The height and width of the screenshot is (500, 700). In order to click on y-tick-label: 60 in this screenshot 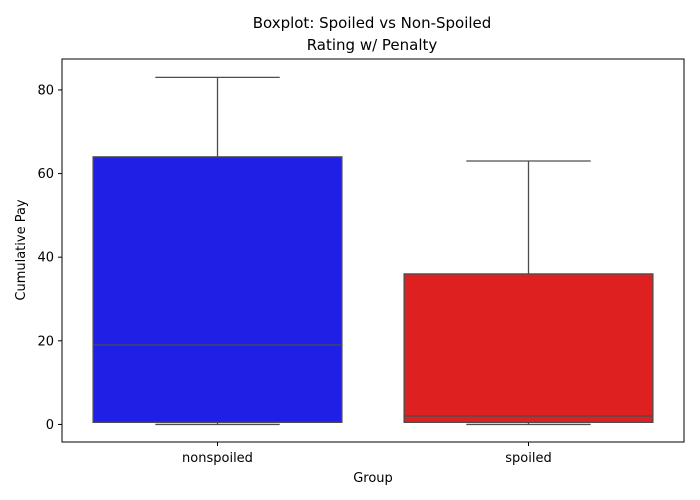, I will do `click(45, 174)`.